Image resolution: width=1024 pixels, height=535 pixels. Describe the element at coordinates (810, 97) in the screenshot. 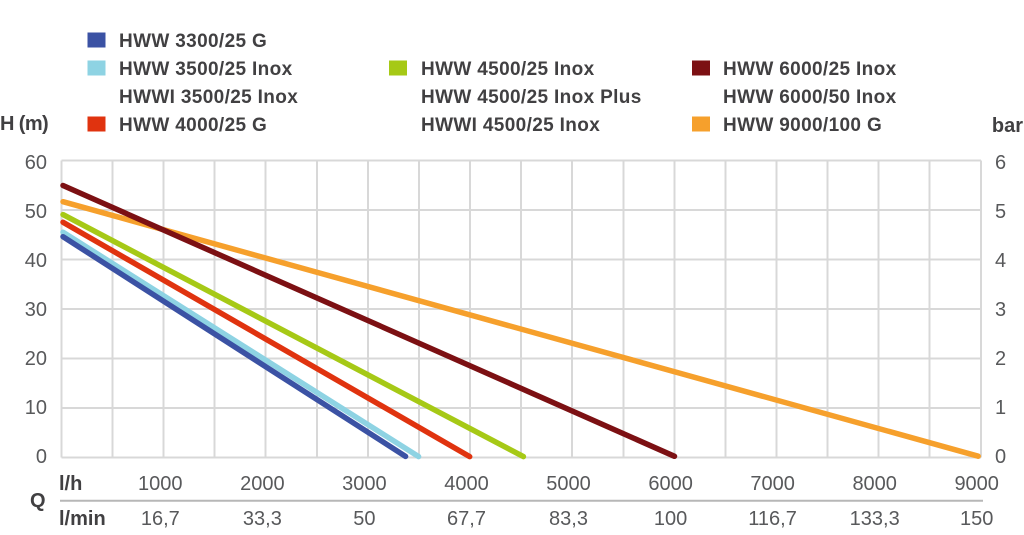

I see `svg-text: HWW 6000/50 Inox` at that location.